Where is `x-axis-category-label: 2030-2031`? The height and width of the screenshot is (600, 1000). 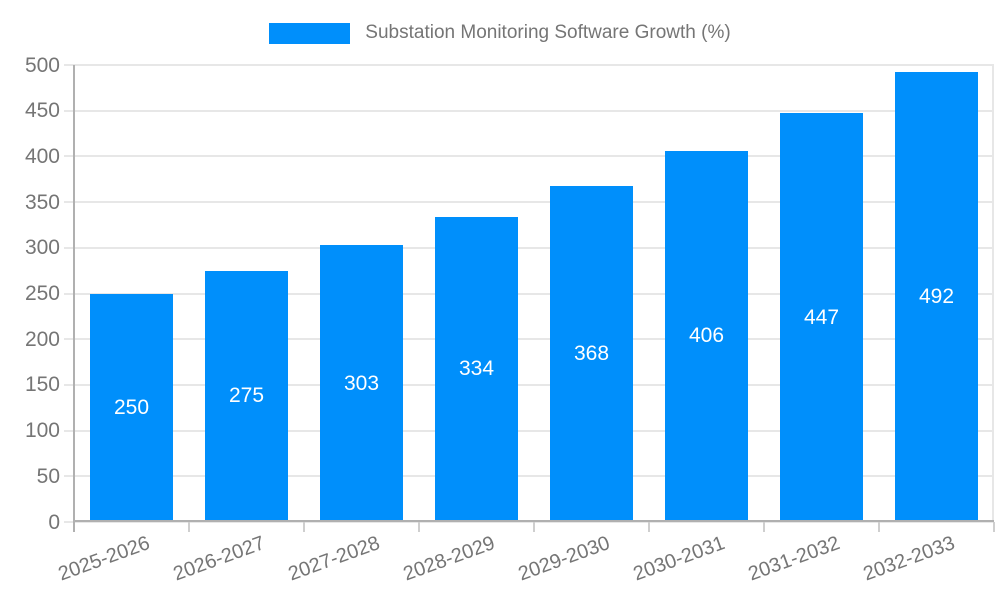 x-axis-category-label: 2030-2031 is located at coordinates (679, 559).